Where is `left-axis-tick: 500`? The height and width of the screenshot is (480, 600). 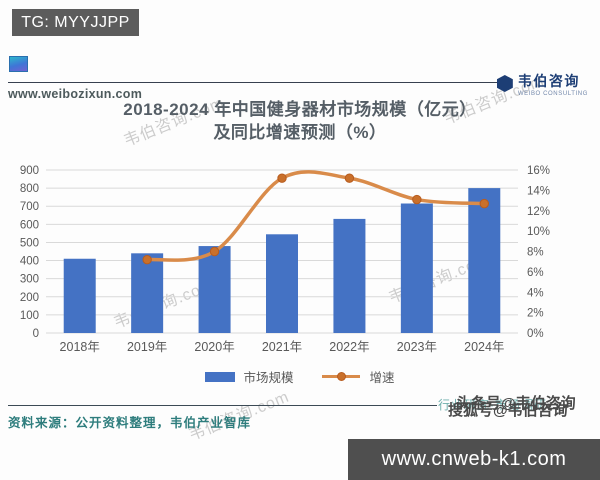
left-axis-tick: 500 is located at coordinates (29, 243).